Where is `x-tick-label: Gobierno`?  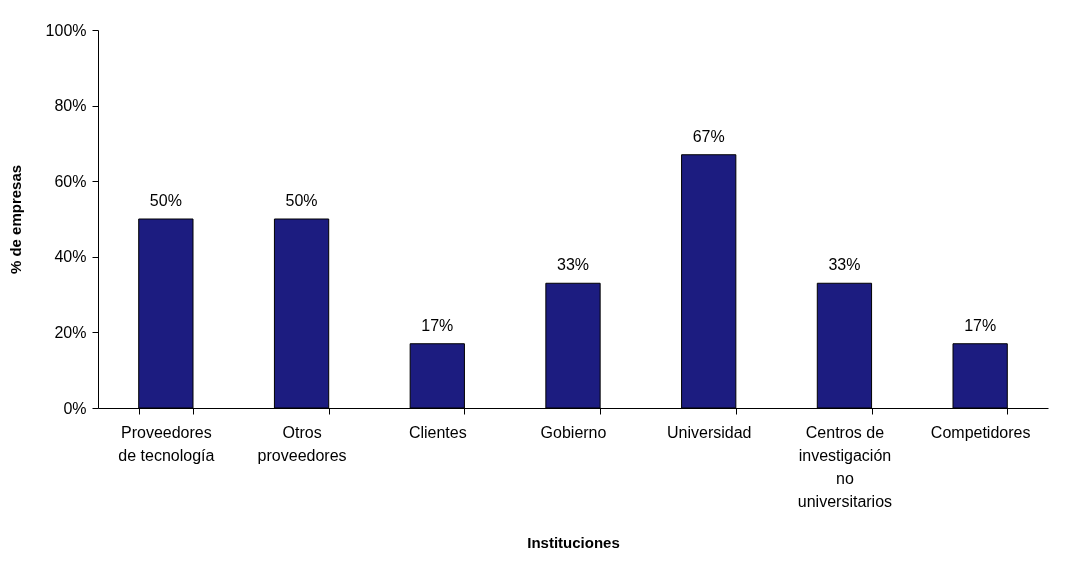 x-tick-label: Gobierno is located at coordinates (573, 432).